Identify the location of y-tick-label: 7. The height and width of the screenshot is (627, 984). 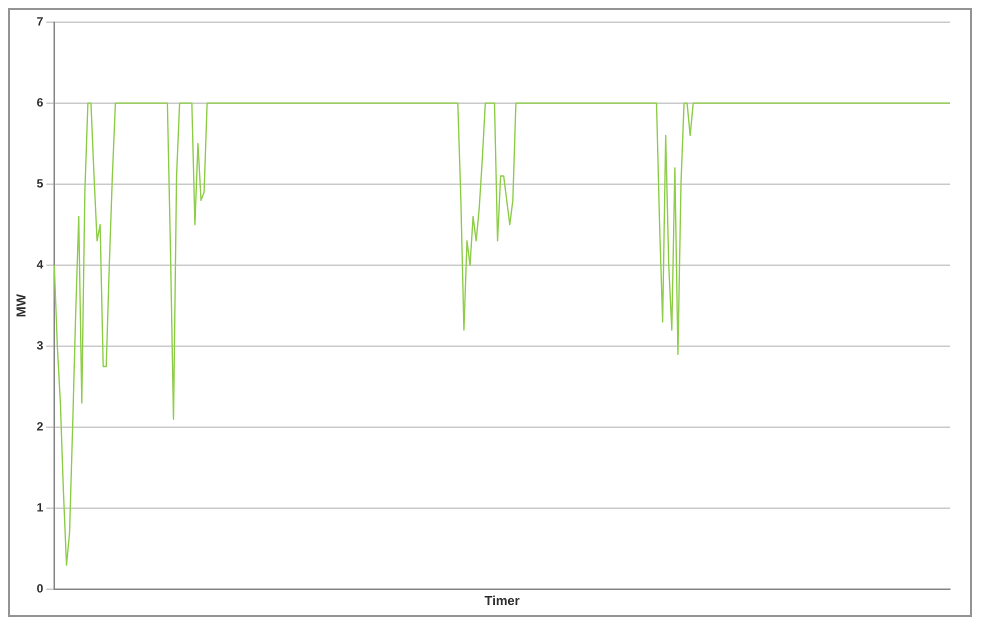
(40, 21).